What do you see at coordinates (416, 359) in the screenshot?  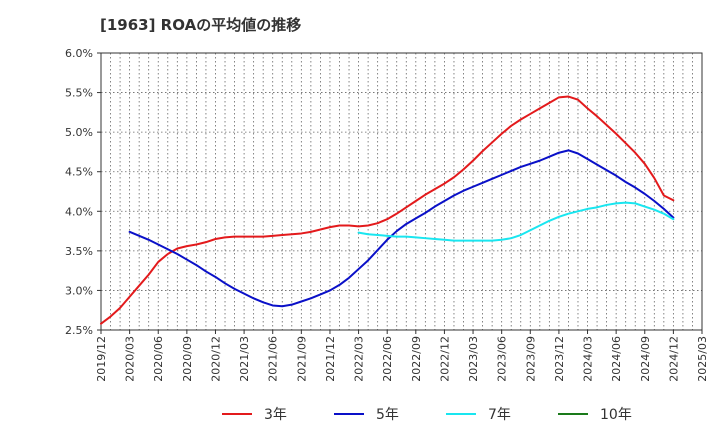 I see `x-tick-label: 2022/09` at bounding box center [416, 359].